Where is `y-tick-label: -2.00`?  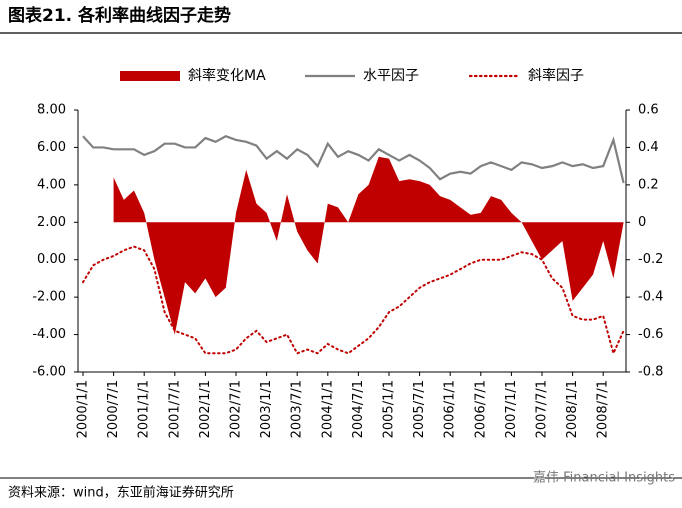
y-tick-label: -2.00 is located at coordinates (49, 297).